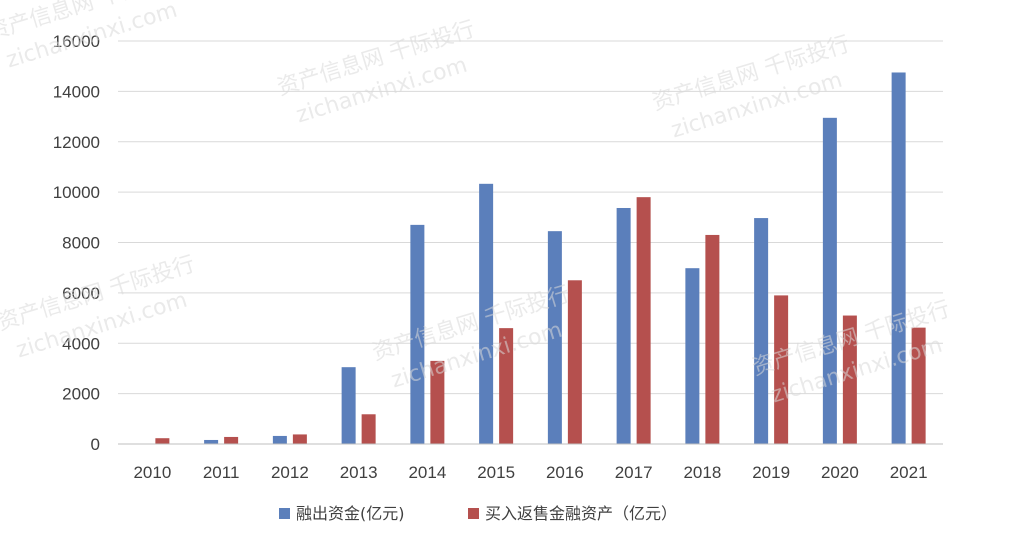  What do you see at coordinates (359, 472) in the screenshot?
I see `x-tick-label: 2013` at bounding box center [359, 472].